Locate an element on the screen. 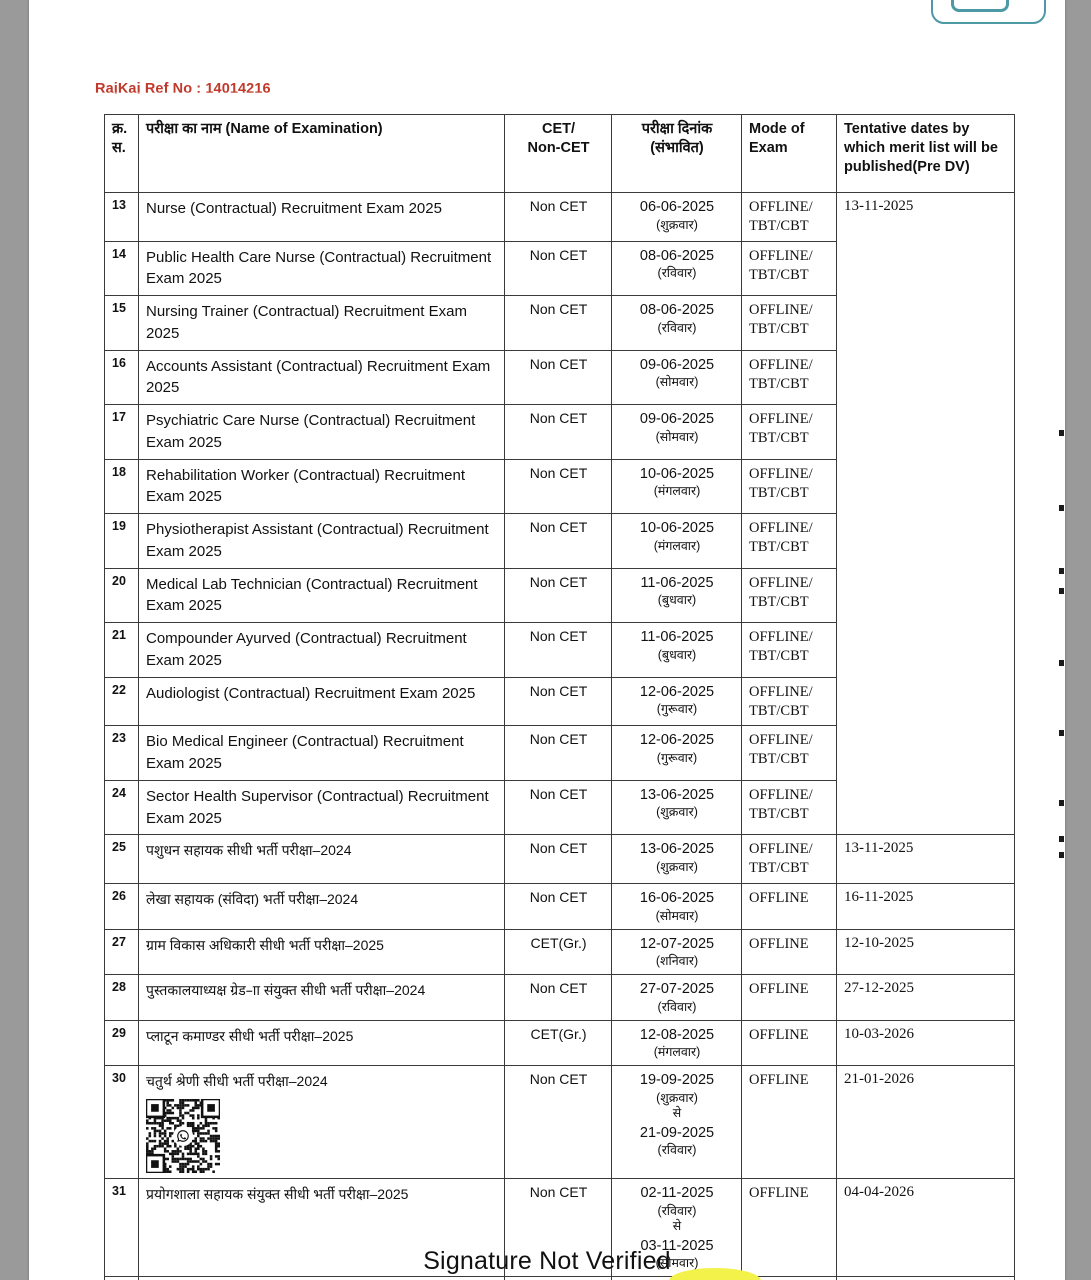 This screenshot has width=1091, height=1280. cell-exam-date: 10-06-2025 (मंगलवार) is located at coordinates (676, 541).